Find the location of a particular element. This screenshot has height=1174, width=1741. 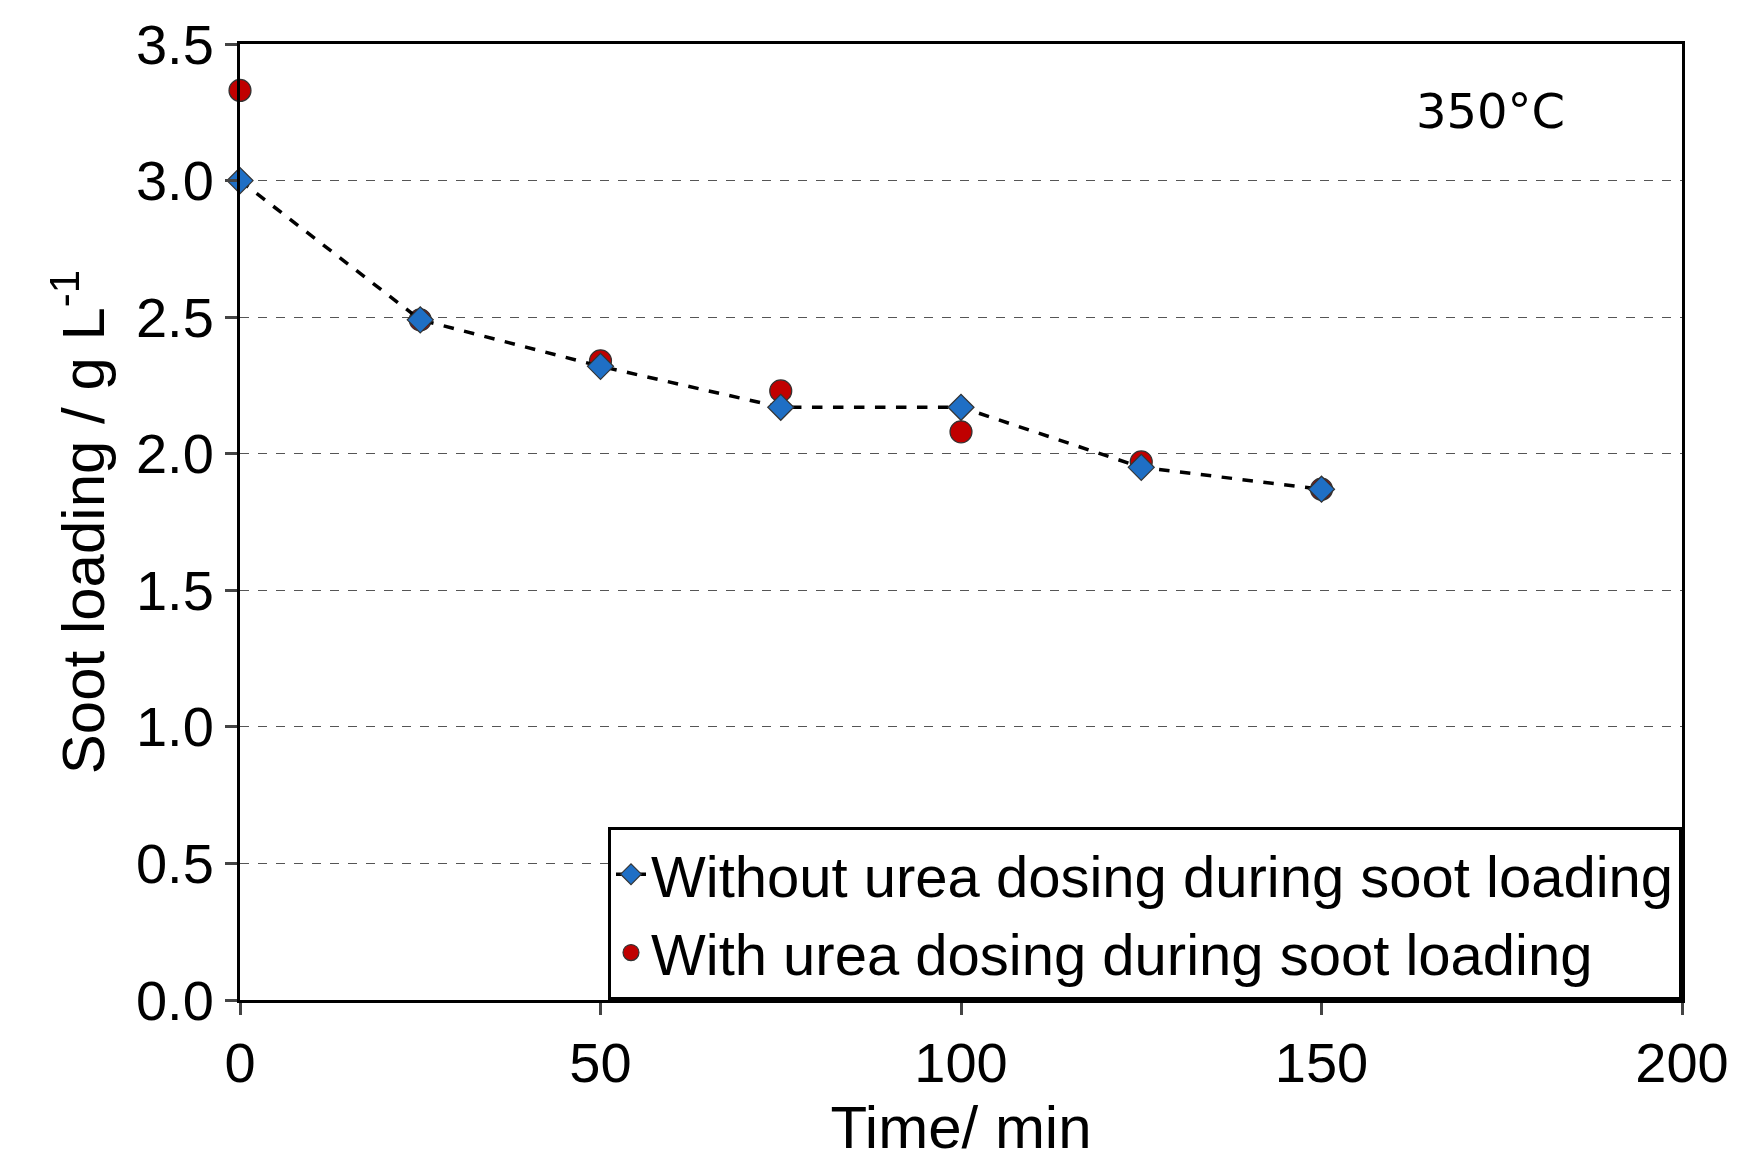

x-tick-label: 50 is located at coordinates (600, 1063).